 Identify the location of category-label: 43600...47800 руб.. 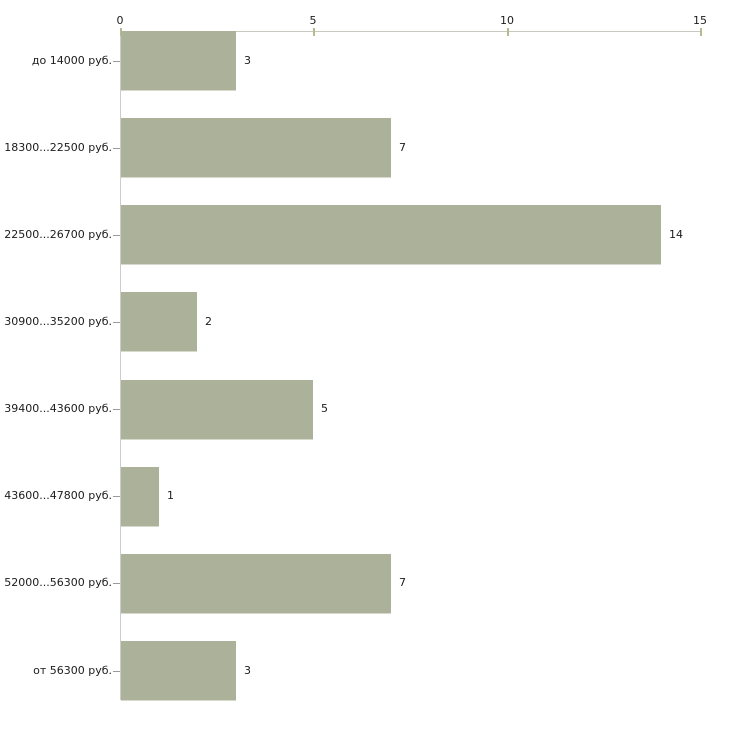
(58, 495).